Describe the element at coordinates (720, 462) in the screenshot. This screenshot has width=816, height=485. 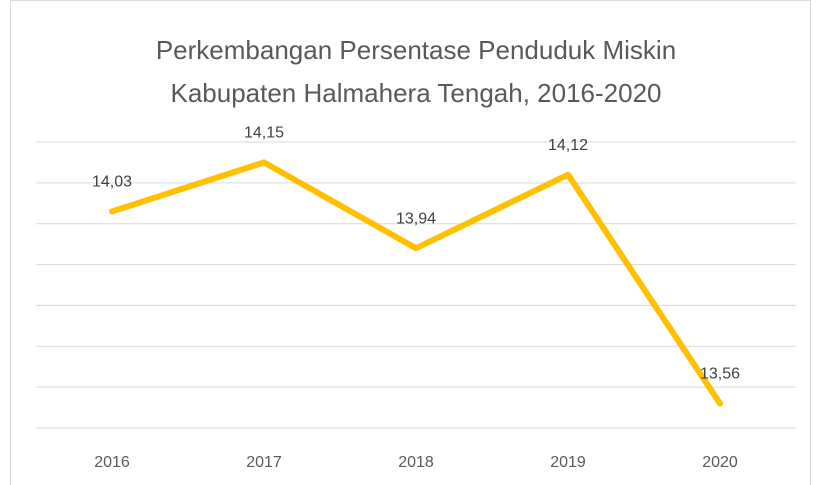
I see `x-tick-label: 2020` at that location.